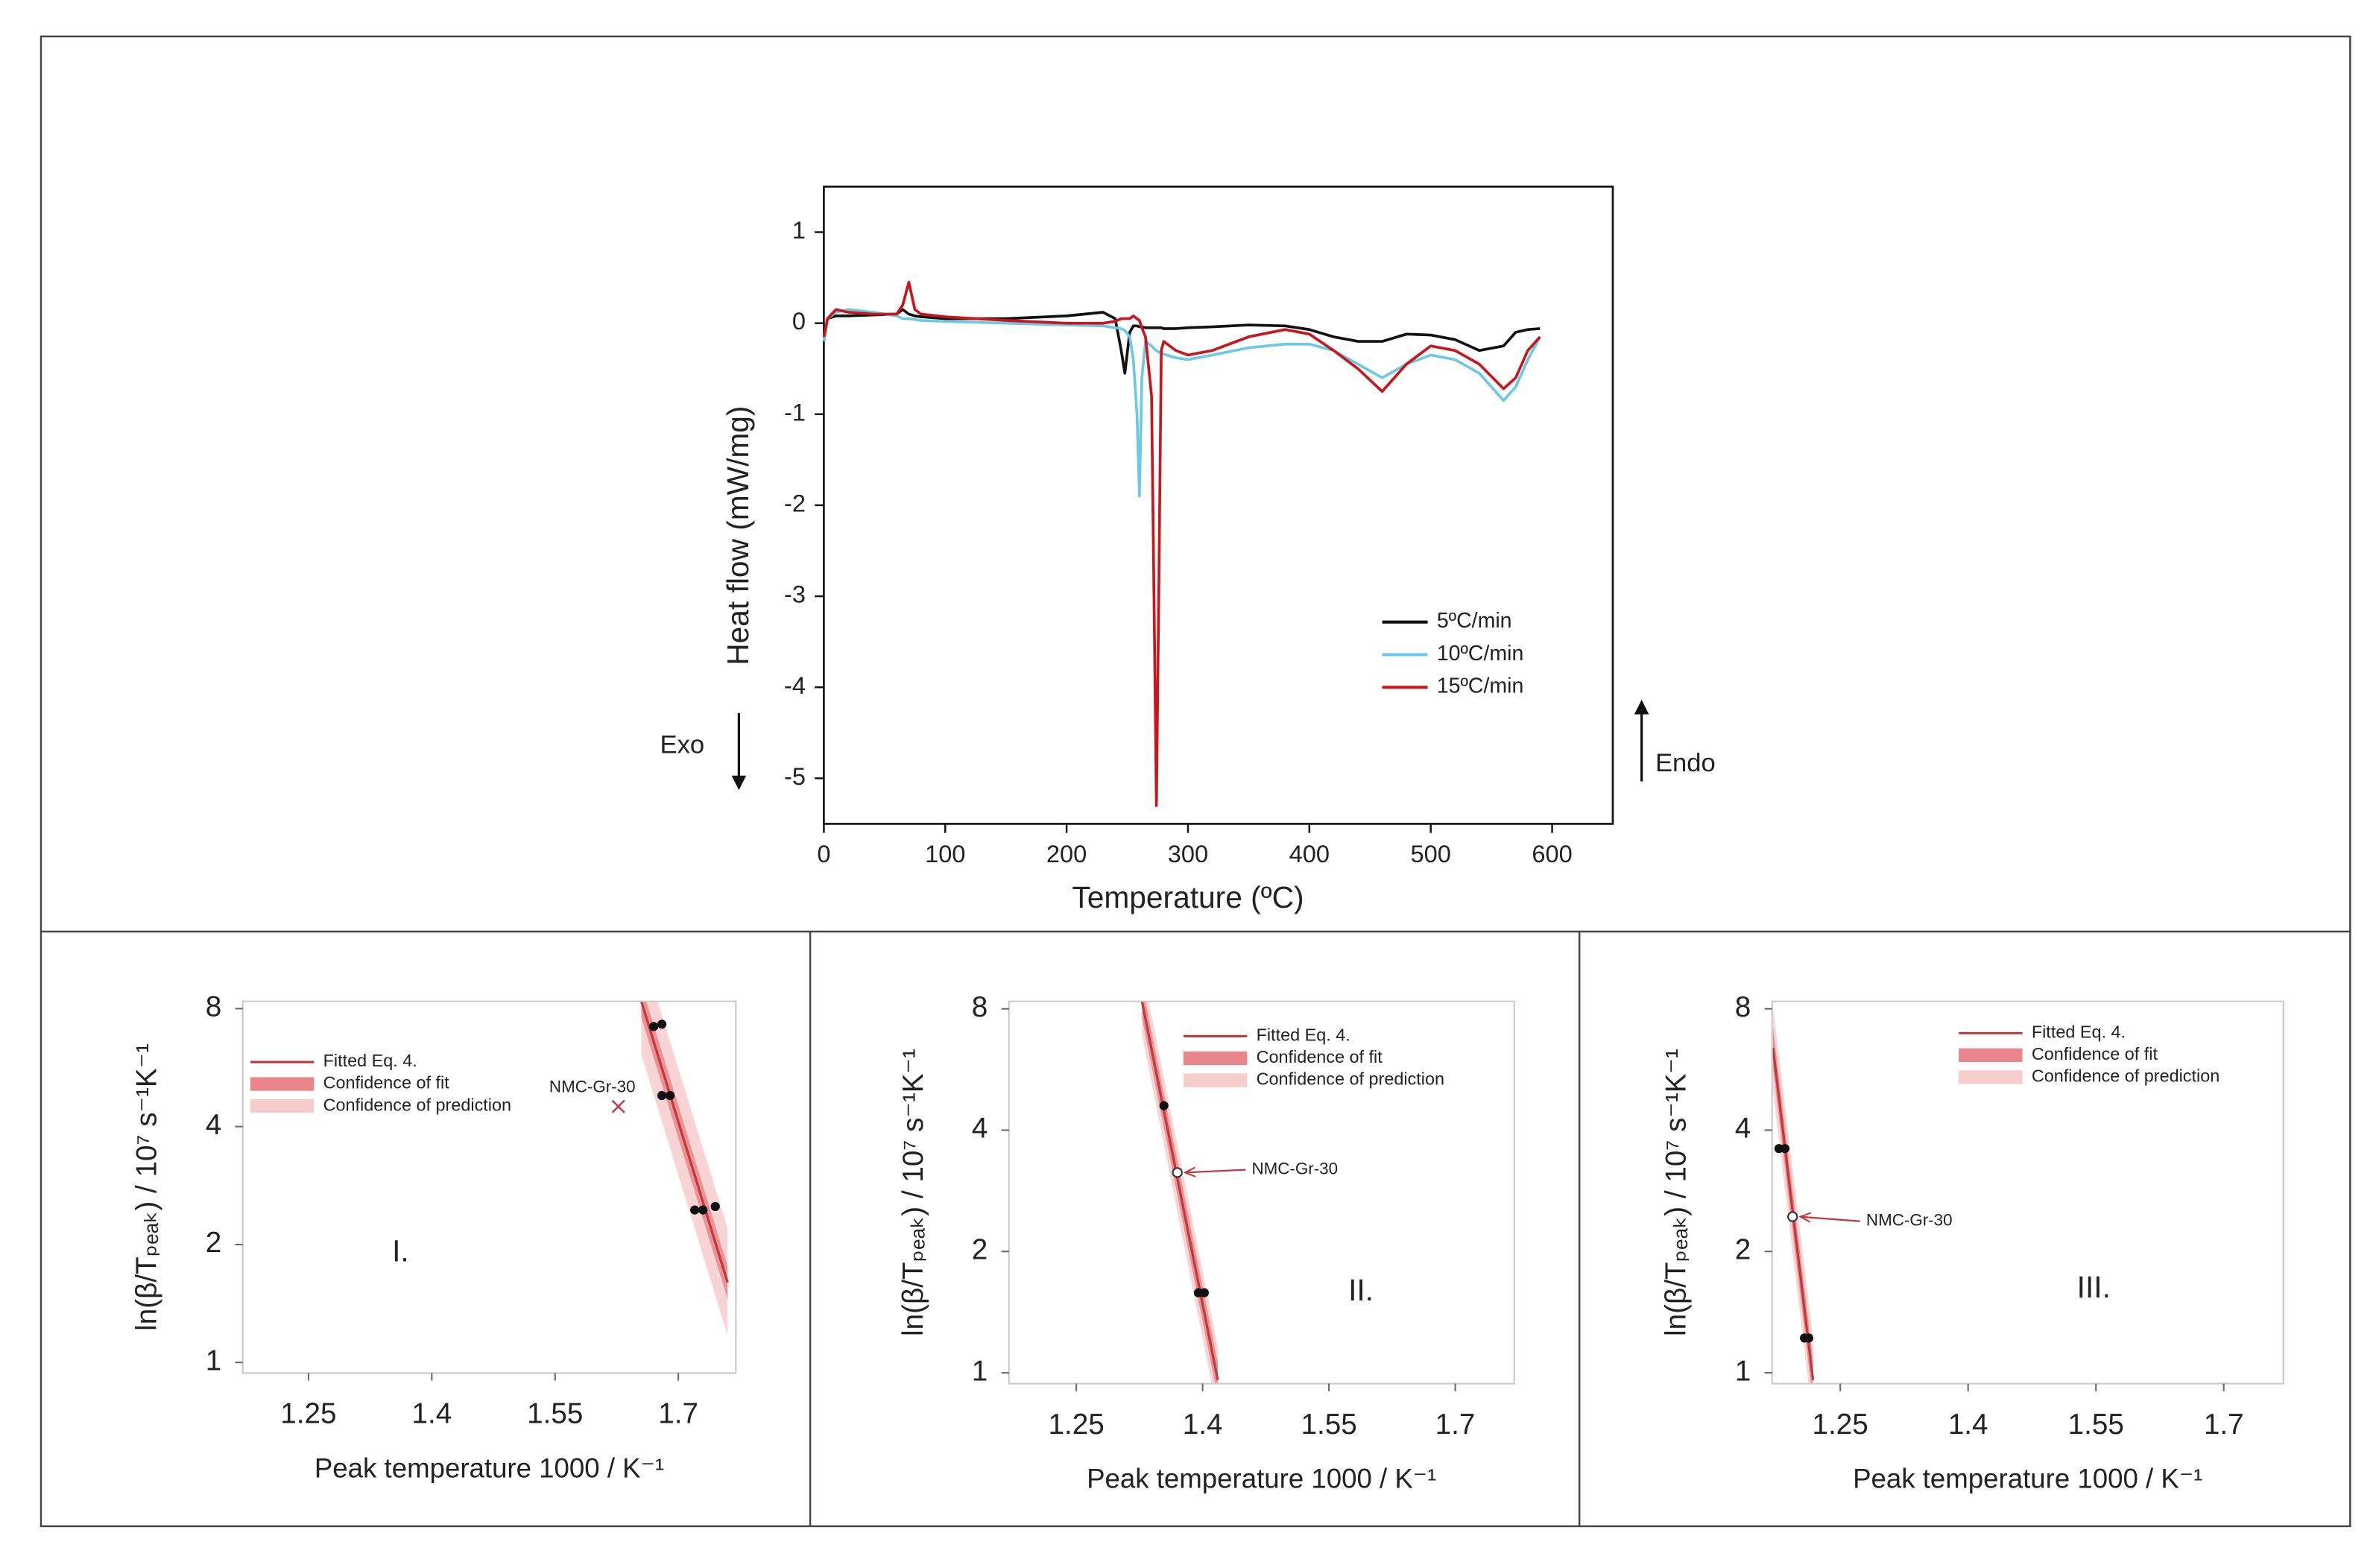 This screenshot has width=2379, height=1568. Describe the element at coordinates (1188, 897) in the screenshot. I see `x-axis-label: Temperature (ºC)` at that location.